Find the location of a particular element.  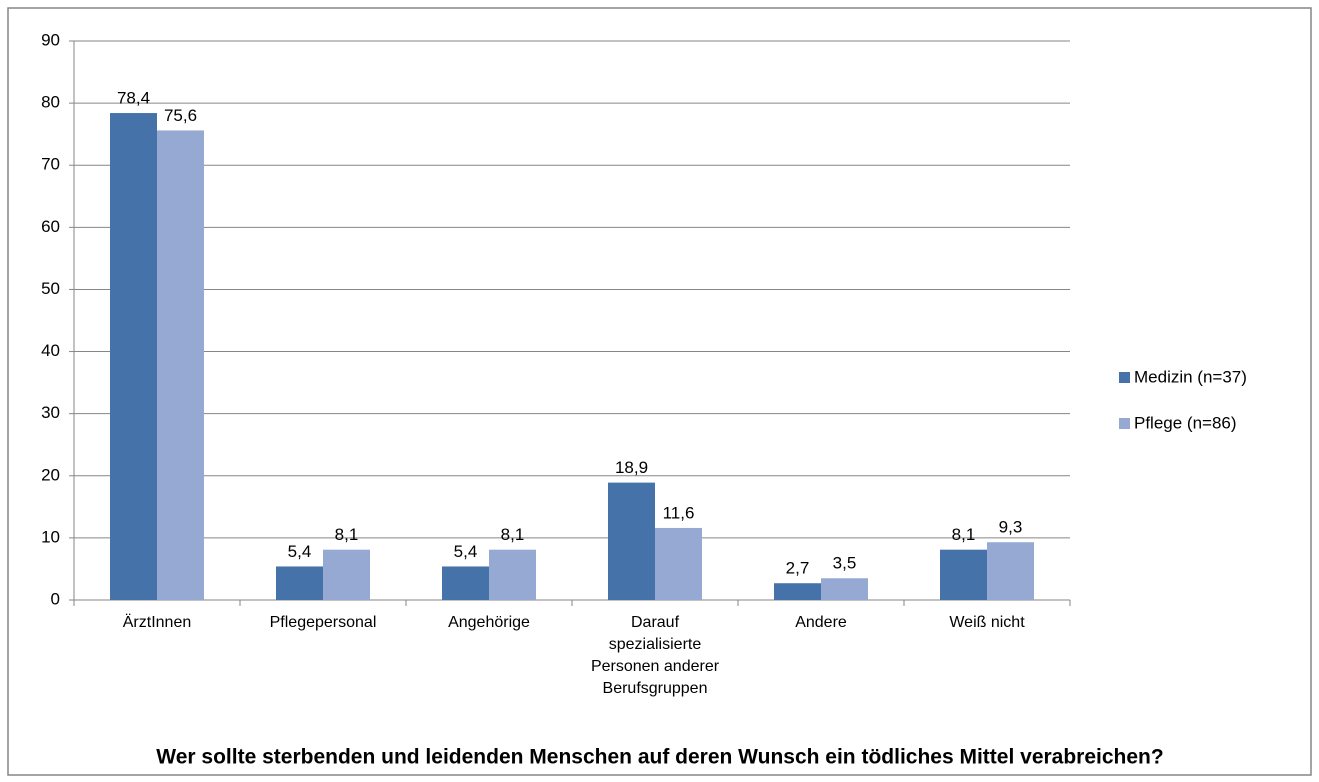

value-label: 9,3 is located at coordinates (1011, 527).